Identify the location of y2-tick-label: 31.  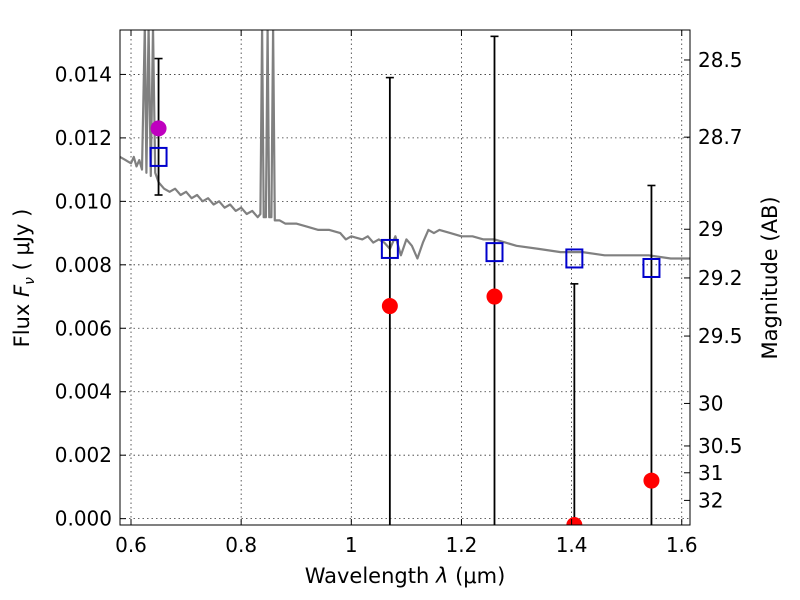
(710, 473).